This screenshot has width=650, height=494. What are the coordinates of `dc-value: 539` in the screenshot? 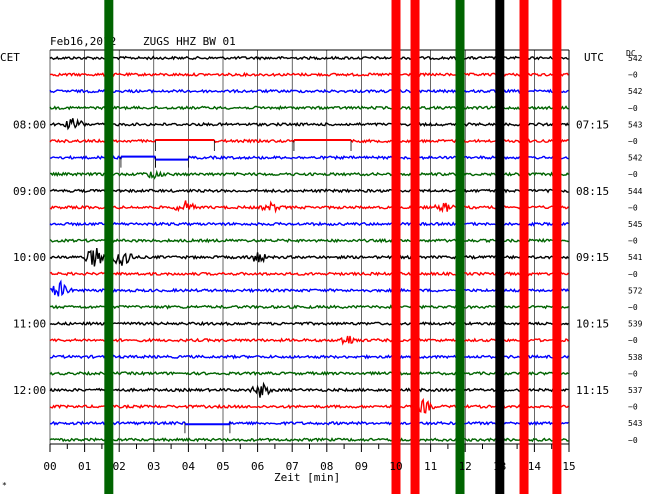 It's located at (635, 324).